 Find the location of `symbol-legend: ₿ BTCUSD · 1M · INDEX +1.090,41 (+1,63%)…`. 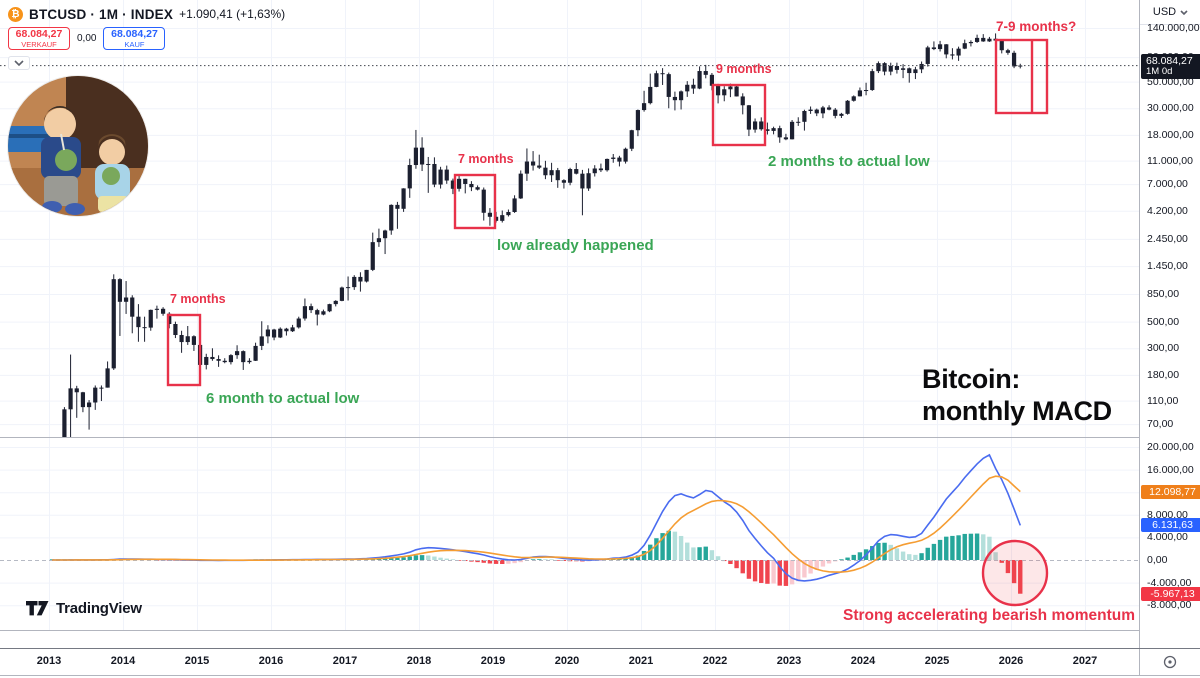

symbol-legend: ₿ BTCUSD · 1M · INDEX +1.090,41 (+1,63%)… is located at coordinates (146, 37).